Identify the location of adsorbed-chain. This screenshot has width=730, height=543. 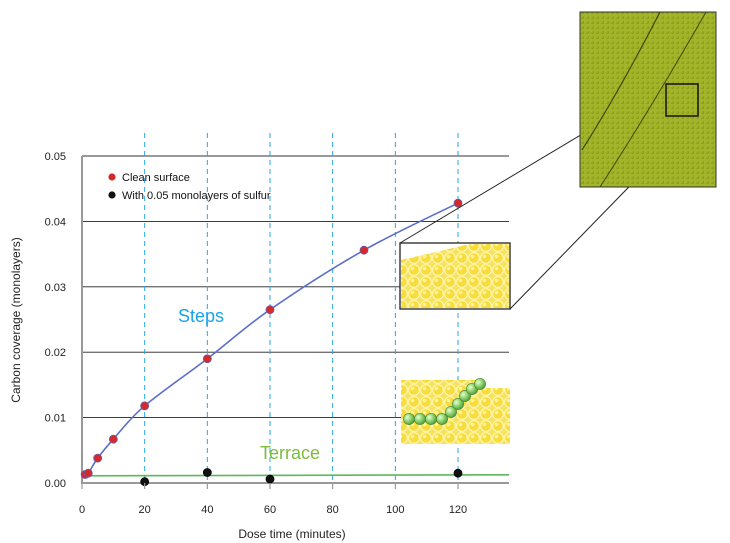
(444, 401).